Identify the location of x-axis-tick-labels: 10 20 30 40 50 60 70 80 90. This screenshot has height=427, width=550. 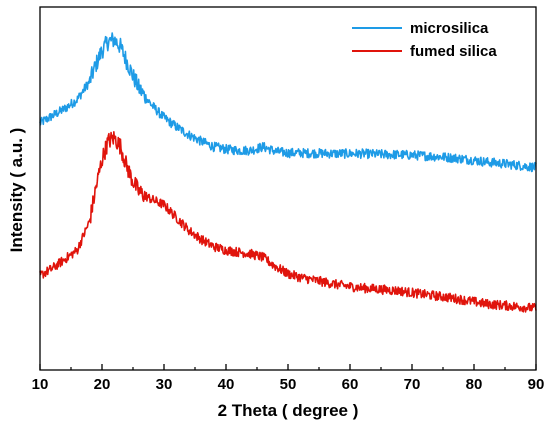
(288, 384).